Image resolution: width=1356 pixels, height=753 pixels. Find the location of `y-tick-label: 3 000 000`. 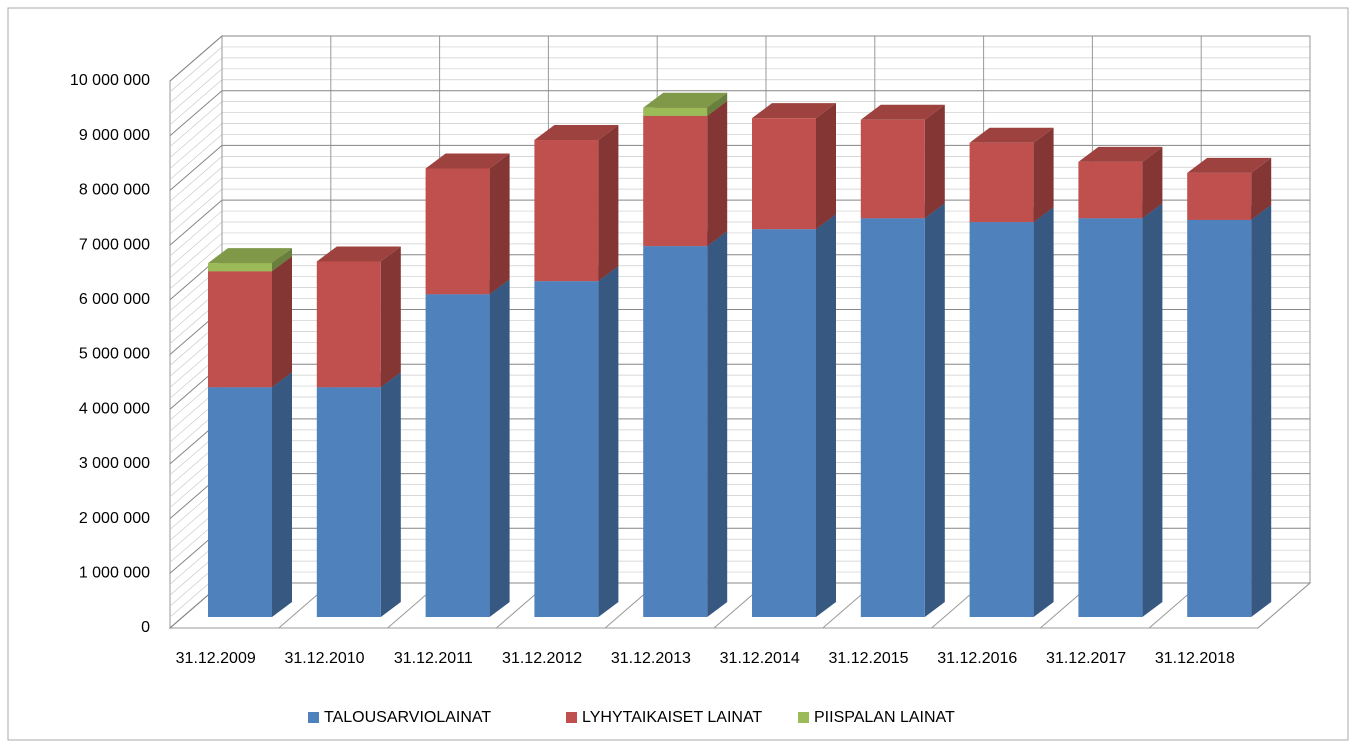

y-tick-label: 3 000 000 is located at coordinates (114, 463).